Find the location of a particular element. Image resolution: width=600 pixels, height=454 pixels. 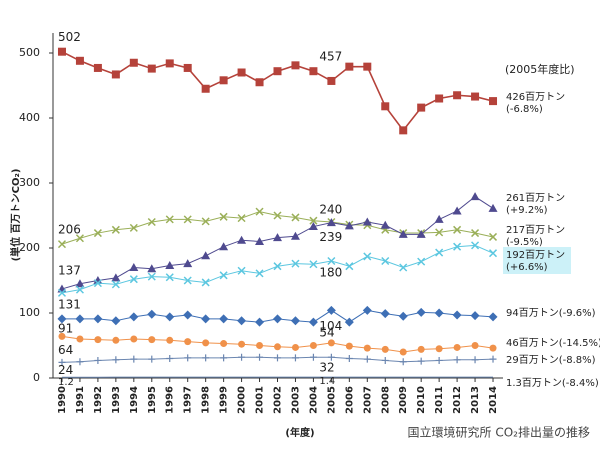

y-tick-label: 400 is located at coordinates (29, 117).